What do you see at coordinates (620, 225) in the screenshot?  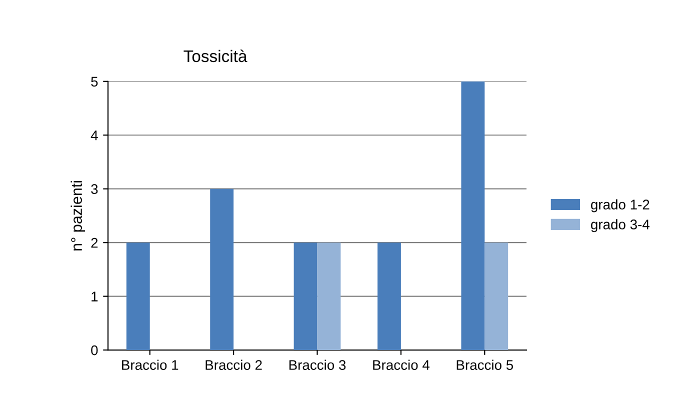 I see `legend-label: grado 3-4` at bounding box center [620, 225].